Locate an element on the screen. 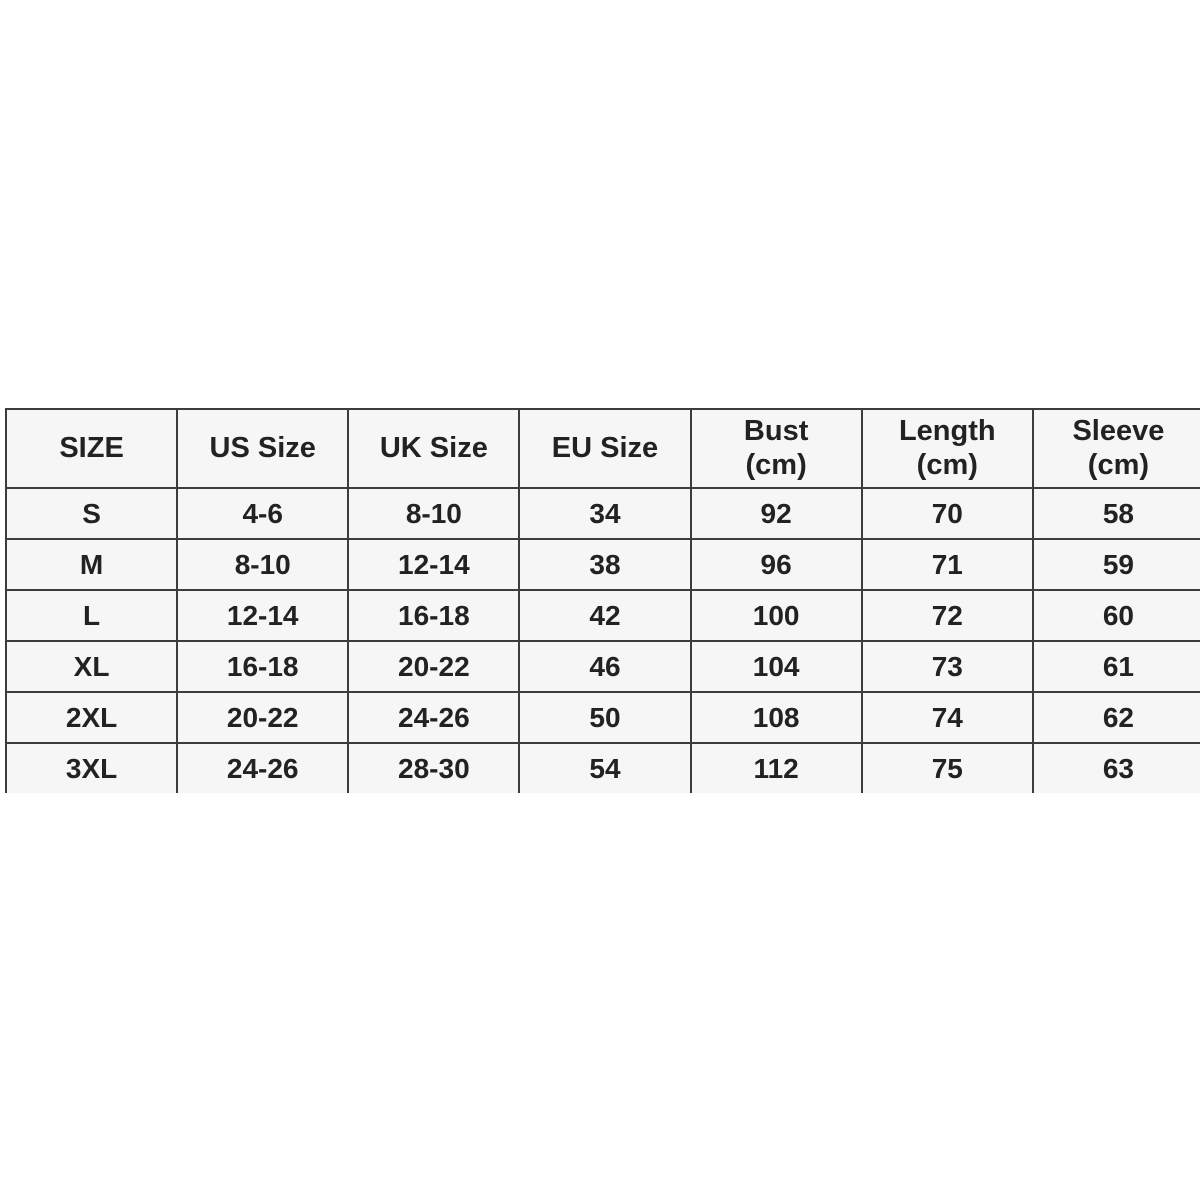 The image size is (1200, 1200). table-cell-uk-size: 28-30 is located at coordinates (434, 767).